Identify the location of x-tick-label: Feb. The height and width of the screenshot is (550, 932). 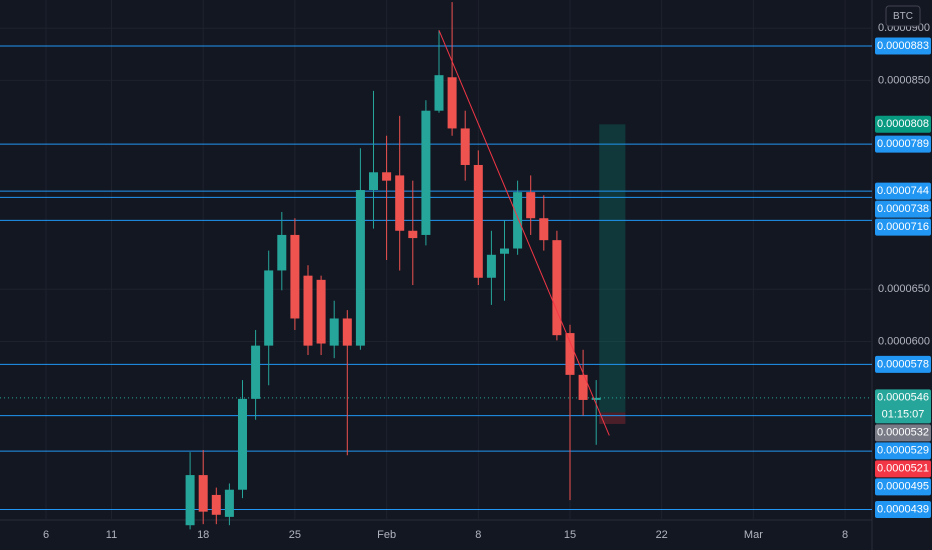
(386, 535).